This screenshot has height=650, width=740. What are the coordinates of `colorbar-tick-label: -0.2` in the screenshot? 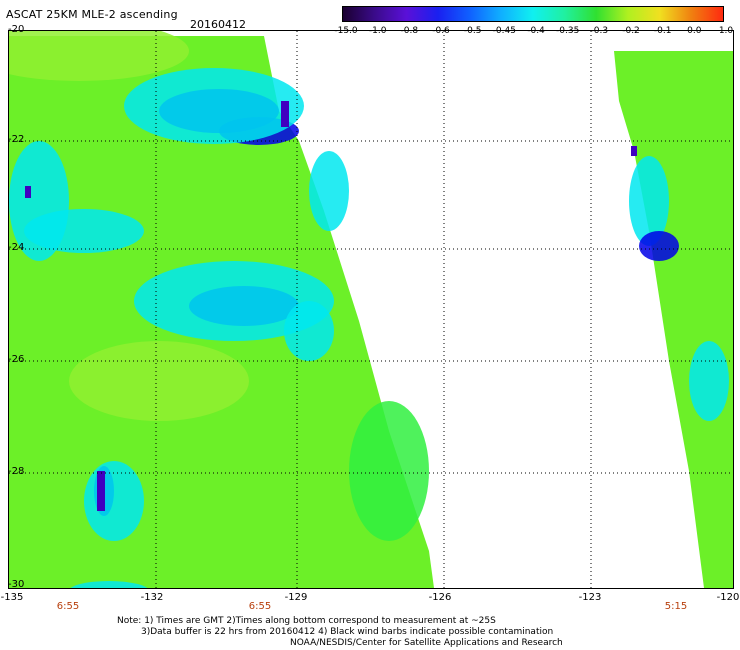 It's located at (631, 31).